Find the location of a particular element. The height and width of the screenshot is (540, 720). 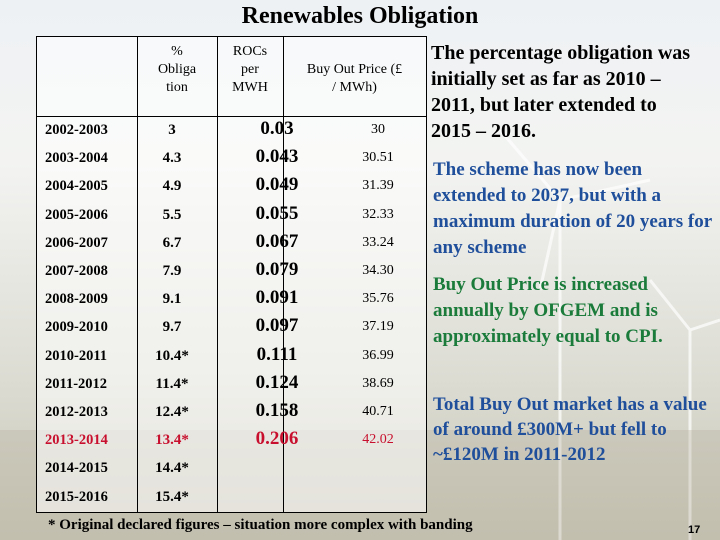

row-buy-out-price: 35.76 is located at coordinates (378, 299).